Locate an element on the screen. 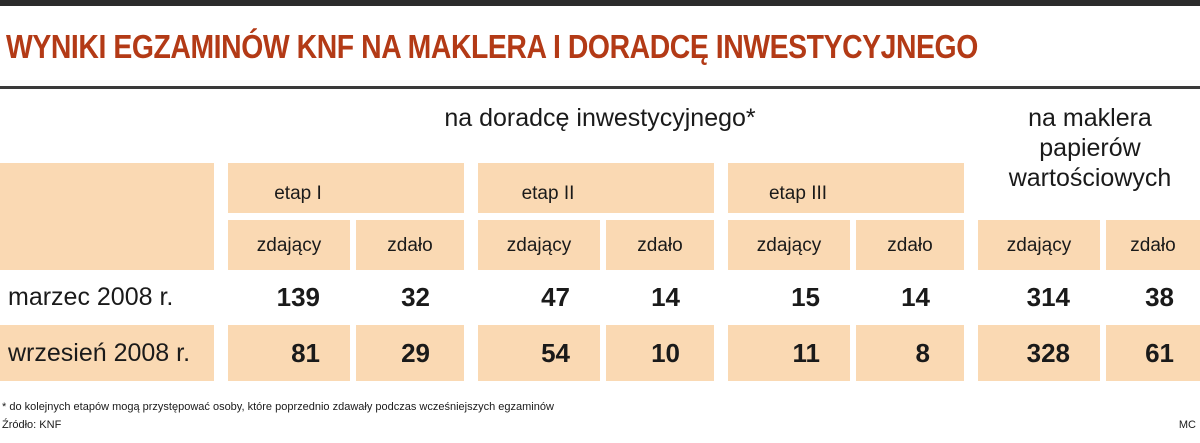 The width and height of the screenshot is (1200, 443). col-header-5: zdający is located at coordinates (789, 245).